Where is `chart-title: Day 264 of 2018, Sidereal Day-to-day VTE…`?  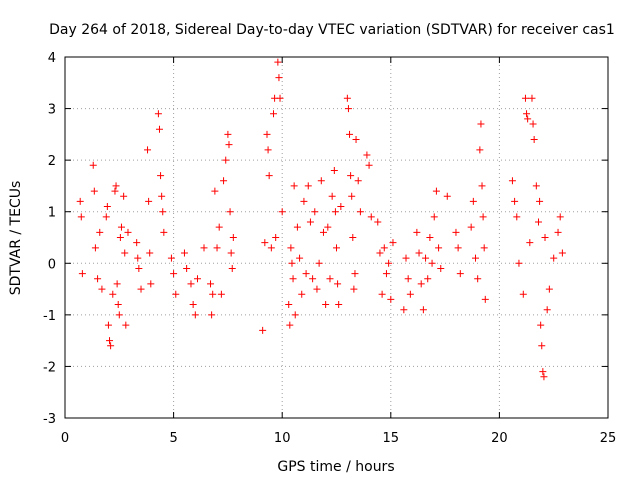
chart-title: Day 264 of 2018, Sidereal Day-to-day VTE… is located at coordinates (332, 30).